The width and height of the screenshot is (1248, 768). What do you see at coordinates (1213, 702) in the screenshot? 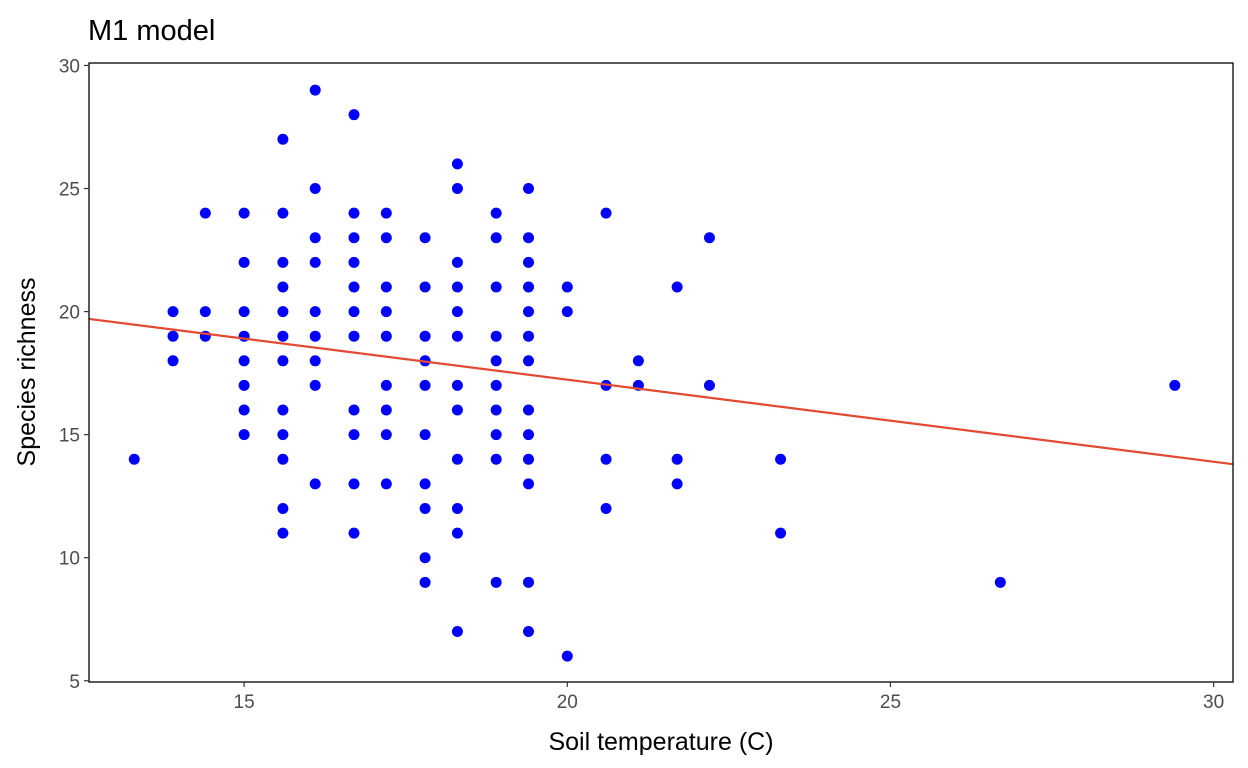
I see `x-tick-label: 30` at bounding box center [1213, 702].